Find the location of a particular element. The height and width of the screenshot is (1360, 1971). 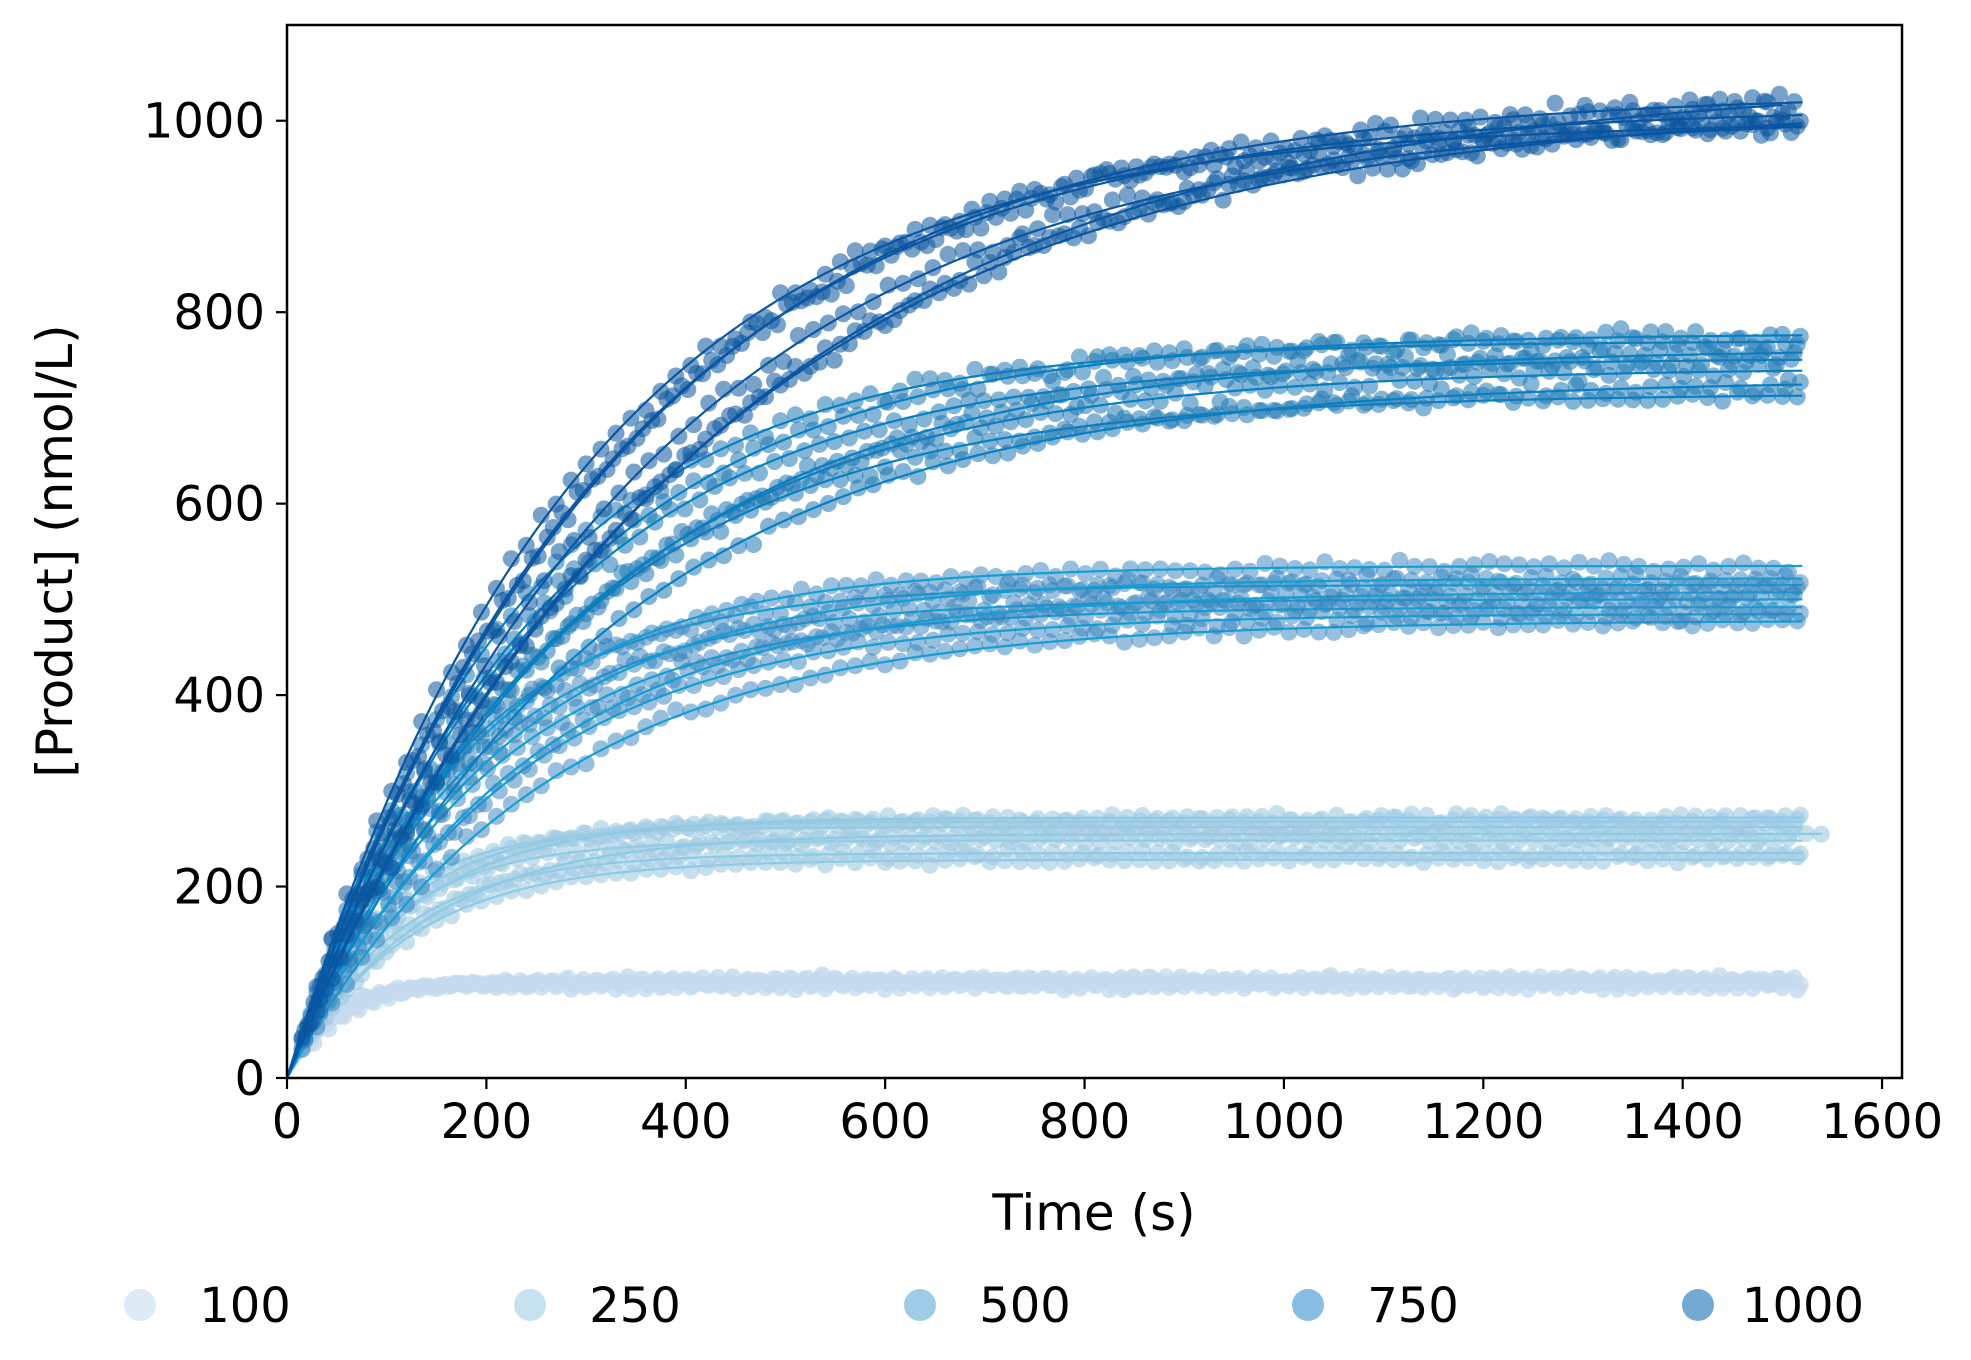

y-tick-label: 0 is located at coordinates (249, 1079).